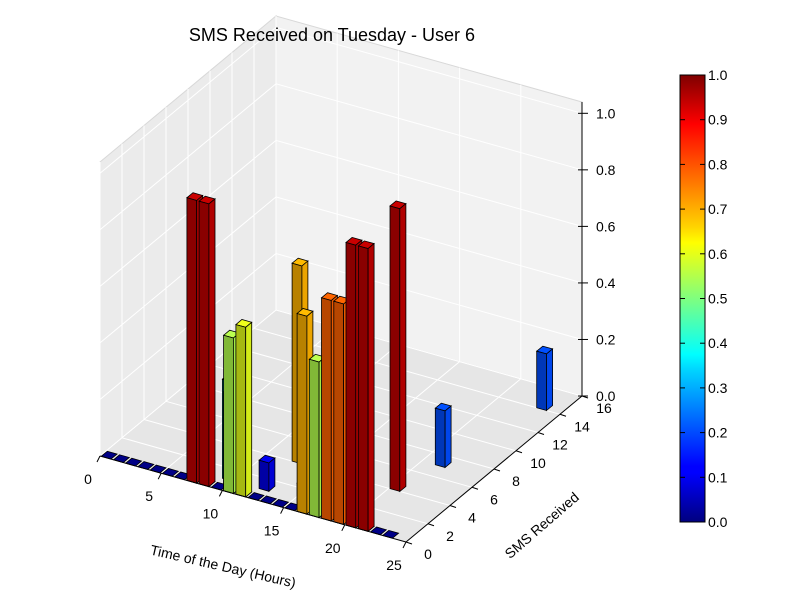  What do you see at coordinates (333, 548) in the screenshot?
I see `x-tick-label: 20` at bounding box center [333, 548].